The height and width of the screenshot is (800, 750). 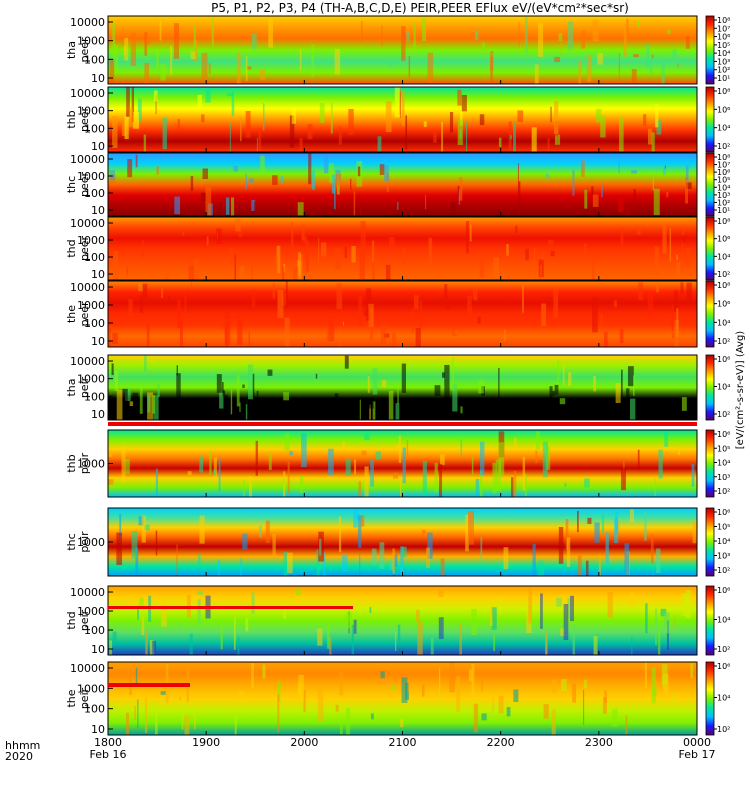 I want to click on colorbar-tick-label: 10¹, so click(x=723, y=210).